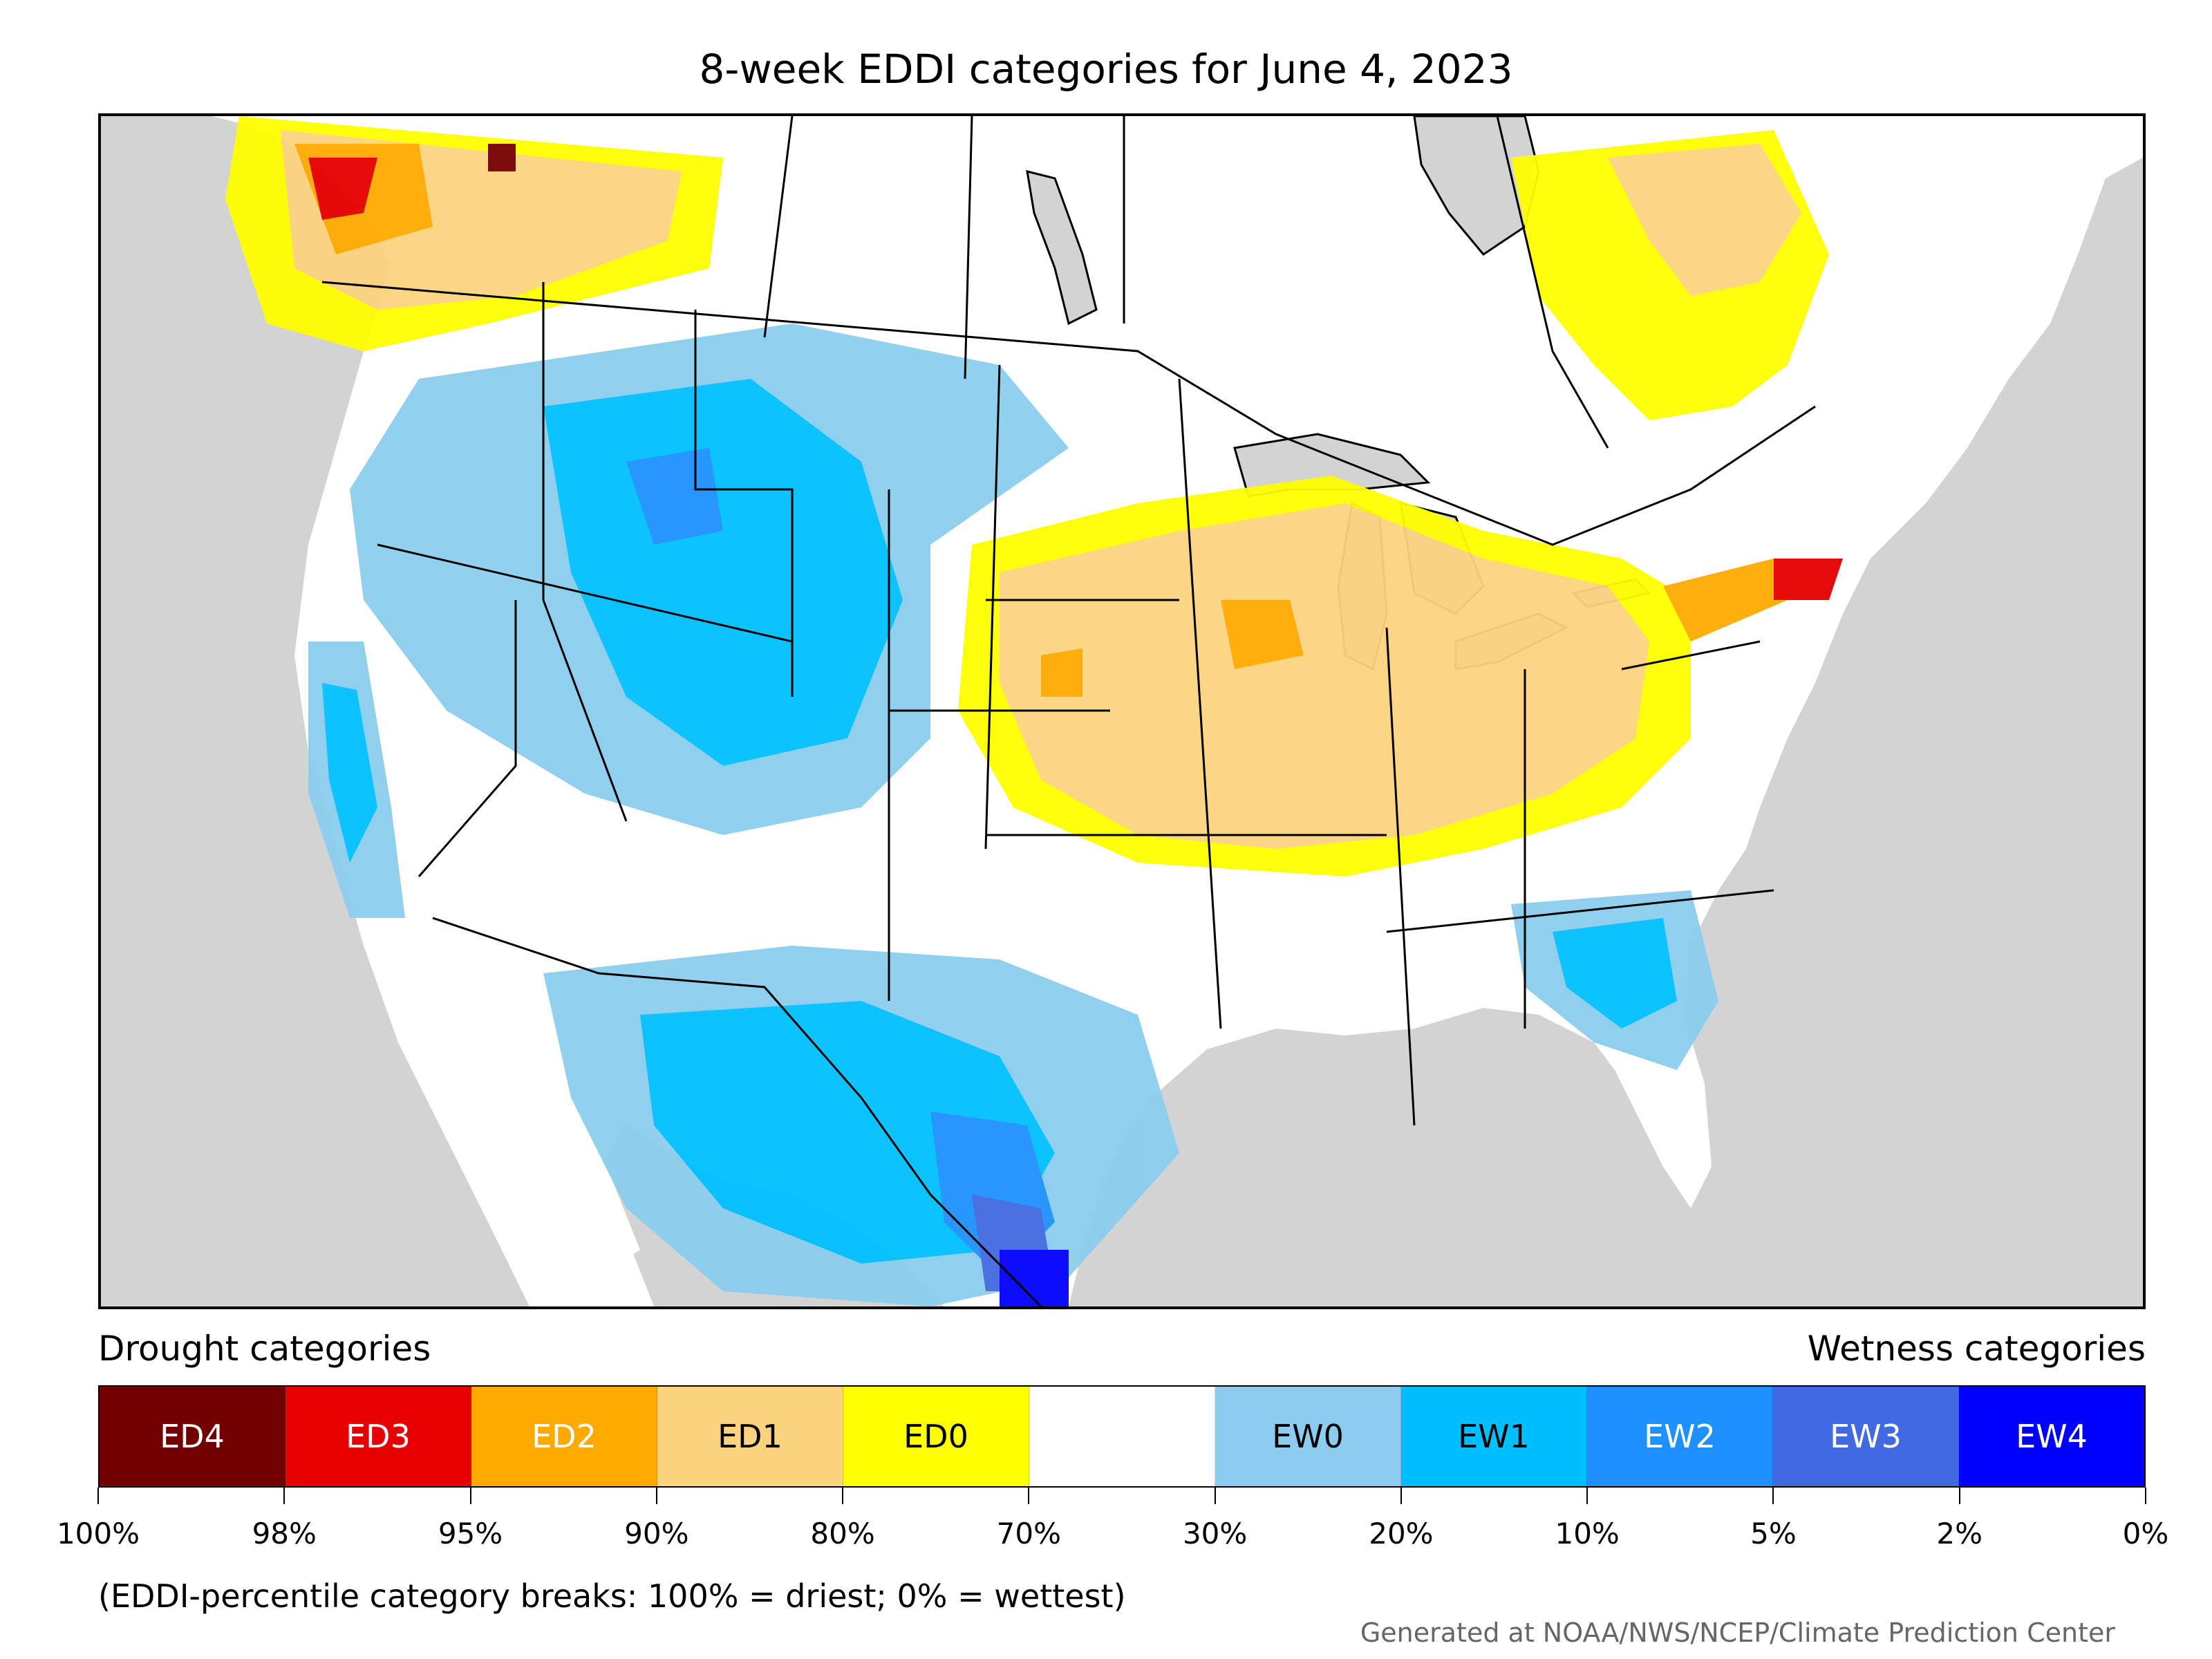  What do you see at coordinates (1035, 1278) in the screenshot?
I see `eddi-region-ew4` at bounding box center [1035, 1278].